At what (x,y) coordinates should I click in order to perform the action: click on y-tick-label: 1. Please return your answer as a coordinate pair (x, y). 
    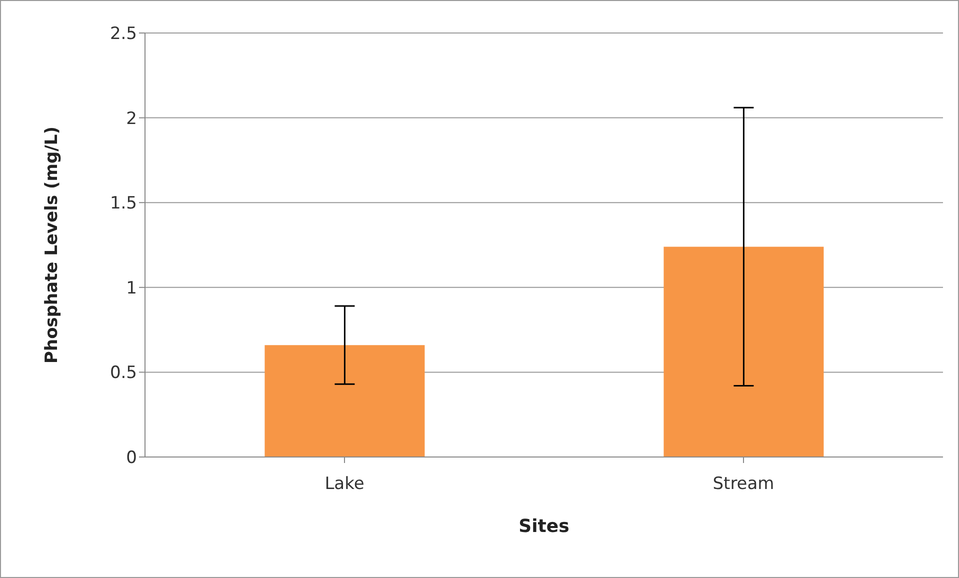
    Looking at the image, I should click on (131, 288).